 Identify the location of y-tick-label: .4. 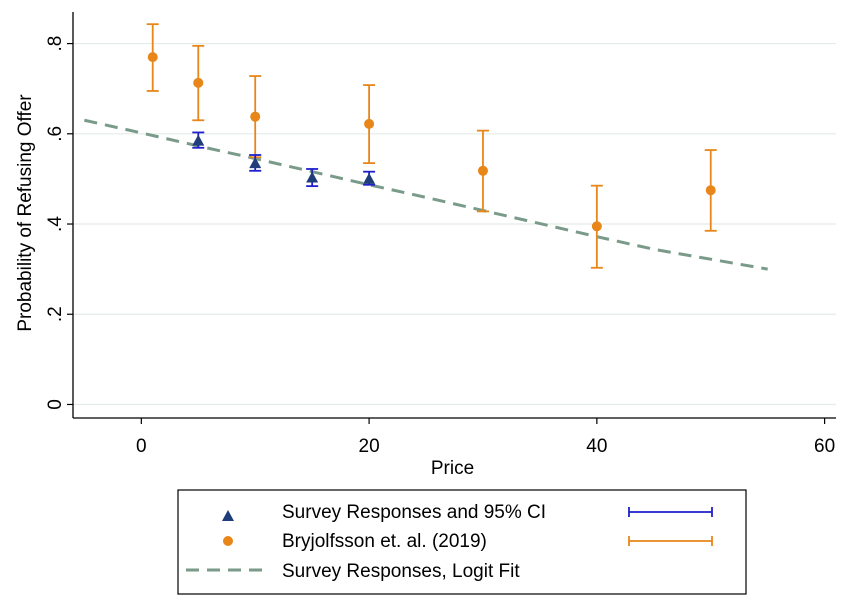
(55, 224).